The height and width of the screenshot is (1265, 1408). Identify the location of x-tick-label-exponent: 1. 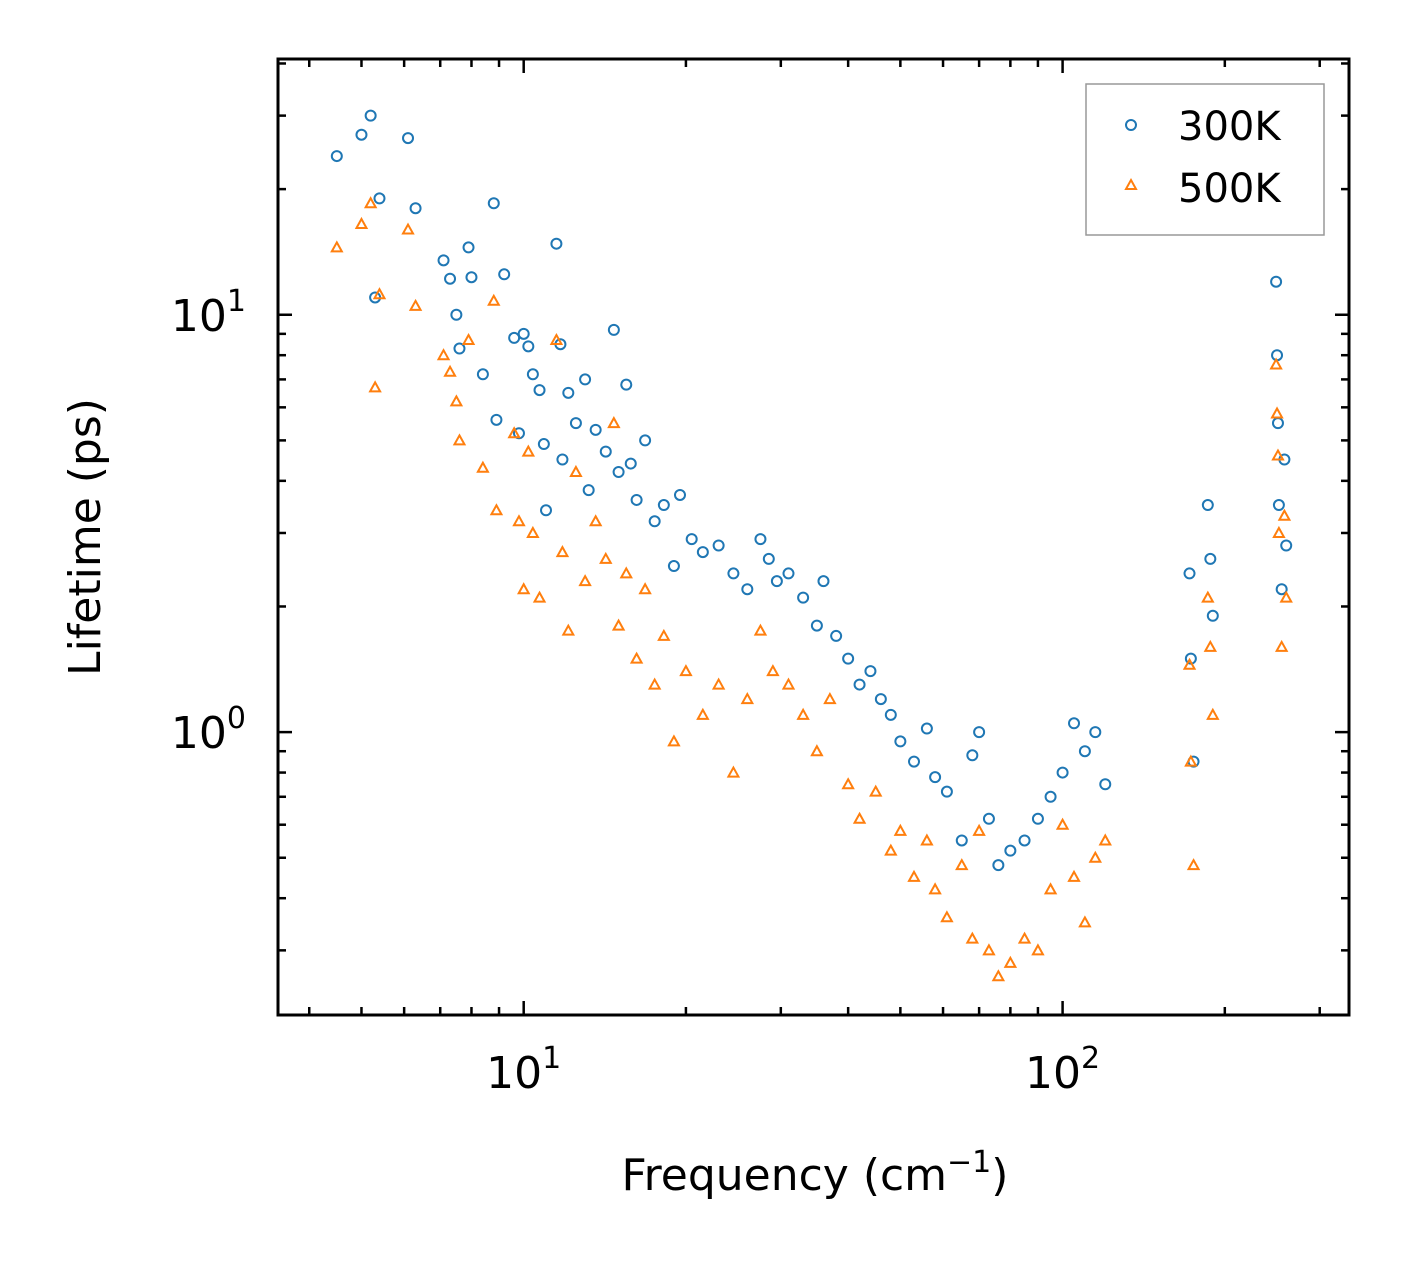
(551, 1058).